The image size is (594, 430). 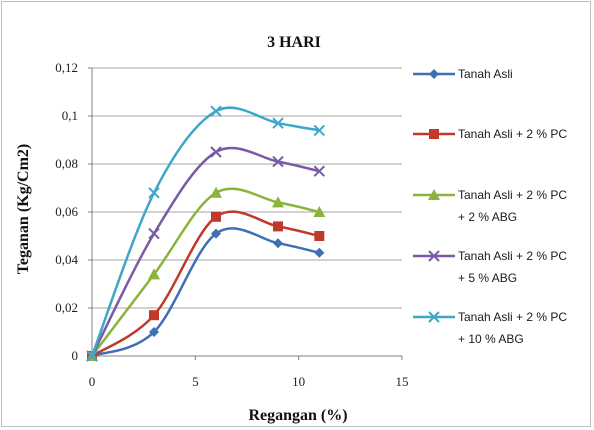 What do you see at coordinates (66, 307) in the screenshot?
I see `y-tick-label: 0,02` at bounding box center [66, 307].